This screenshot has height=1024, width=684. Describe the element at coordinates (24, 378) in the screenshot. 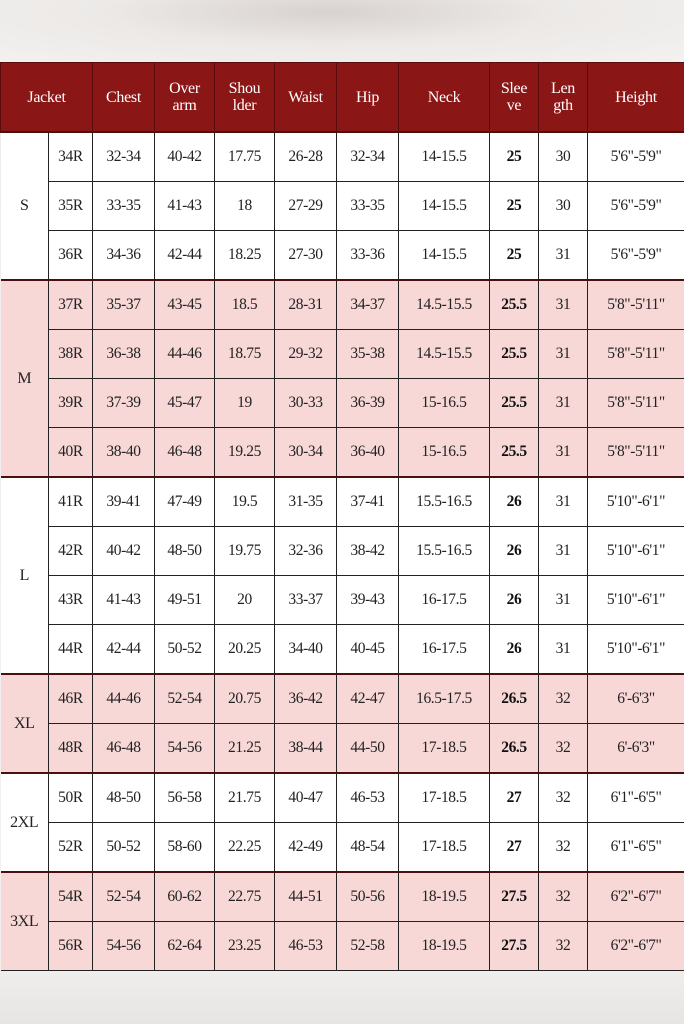

I see `size-group-label: M` at that location.